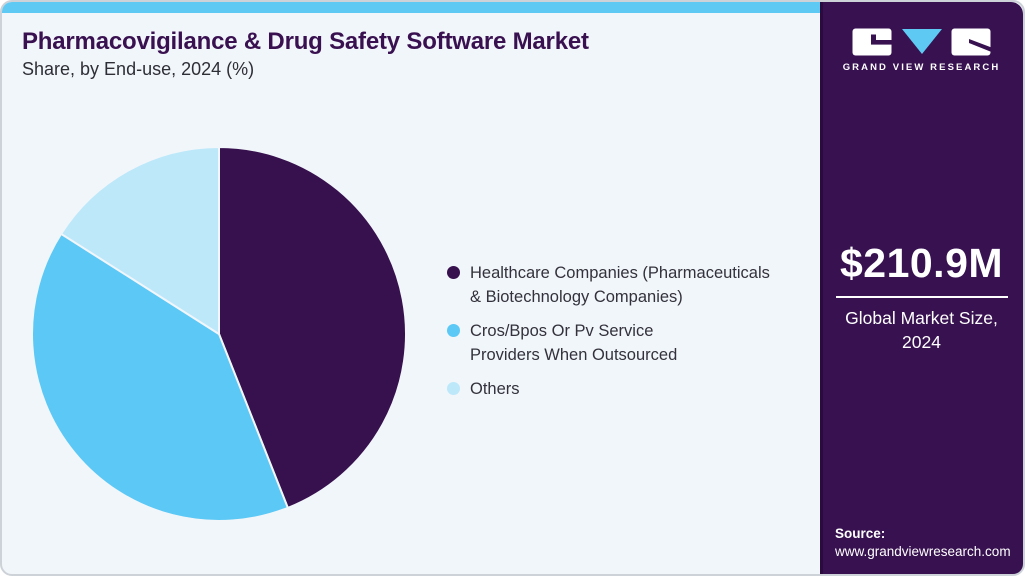 The width and height of the screenshot is (1025, 576). What do you see at coordinates (620, 273) in the screenshot?
I see `legend-label-line: Healthcare Companies (Pharmaceuticals` at bounding box center [620, 273].